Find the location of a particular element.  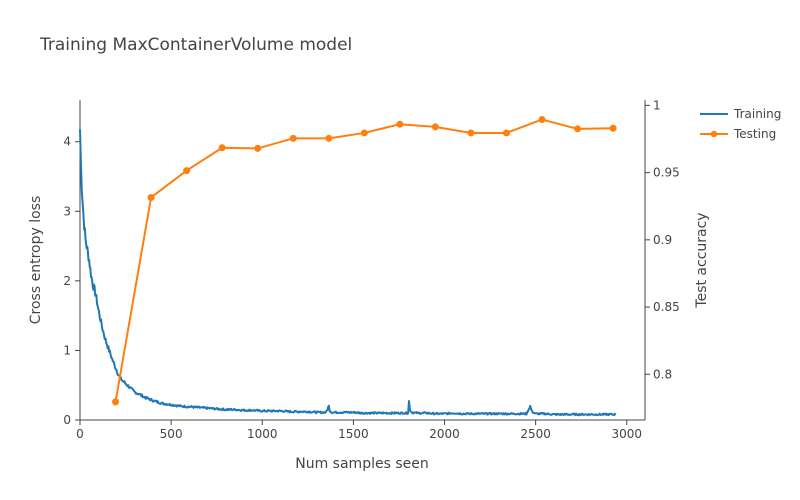

y-right-tick-label: 0.85 is located at coordinates (666, 307).